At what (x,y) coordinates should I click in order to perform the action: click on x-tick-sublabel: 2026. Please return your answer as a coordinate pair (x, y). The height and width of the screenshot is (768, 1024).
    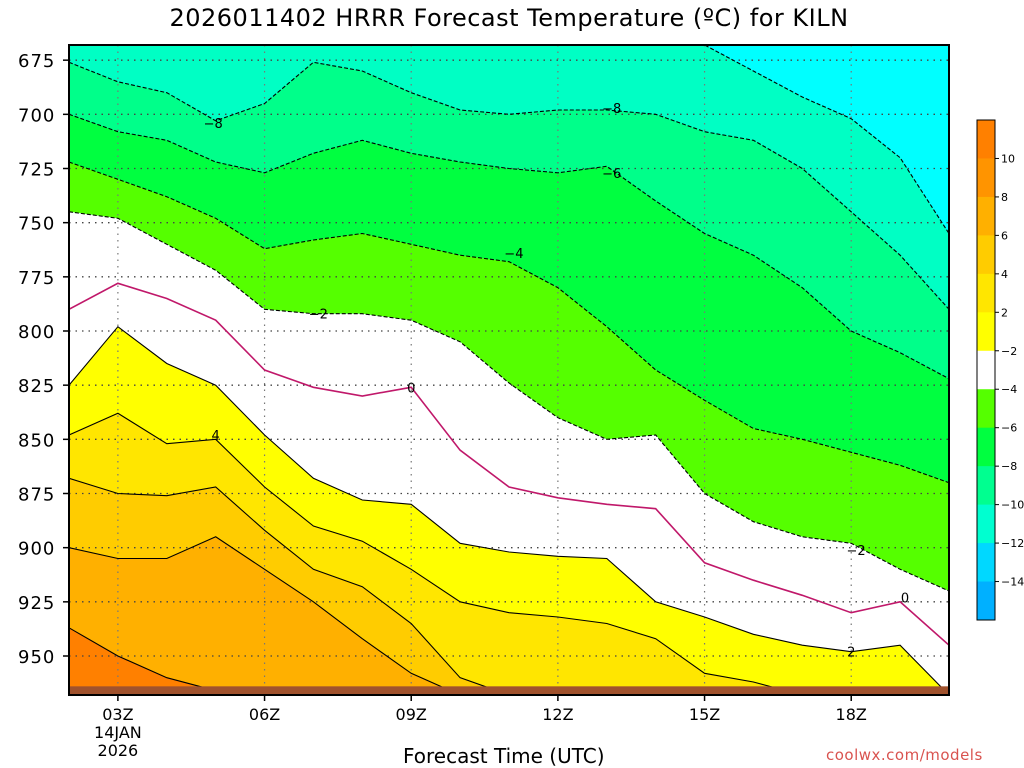
    Looking at the image, I should click on (118, 750).